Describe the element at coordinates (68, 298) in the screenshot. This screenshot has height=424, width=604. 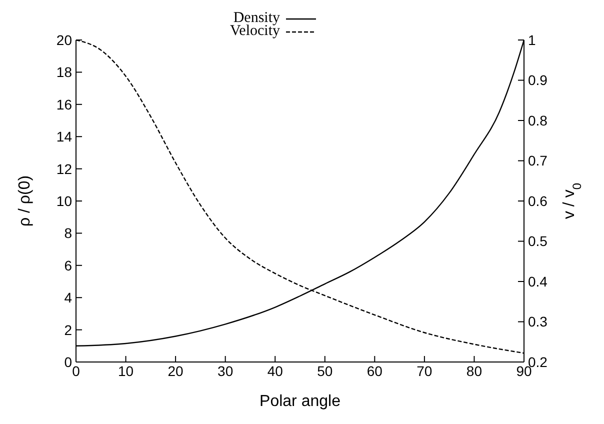
I see `y-tick-label: 4` at that location.